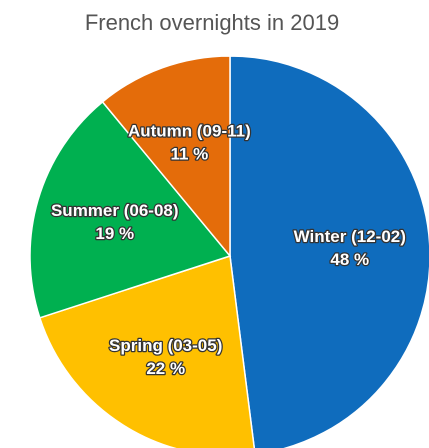 This screenshot has height=448, width=429. What do you see at coordinates (114, 233) in the screenshot?
I see `slice-value-label: 19 %` at bounding box center [114, 233].